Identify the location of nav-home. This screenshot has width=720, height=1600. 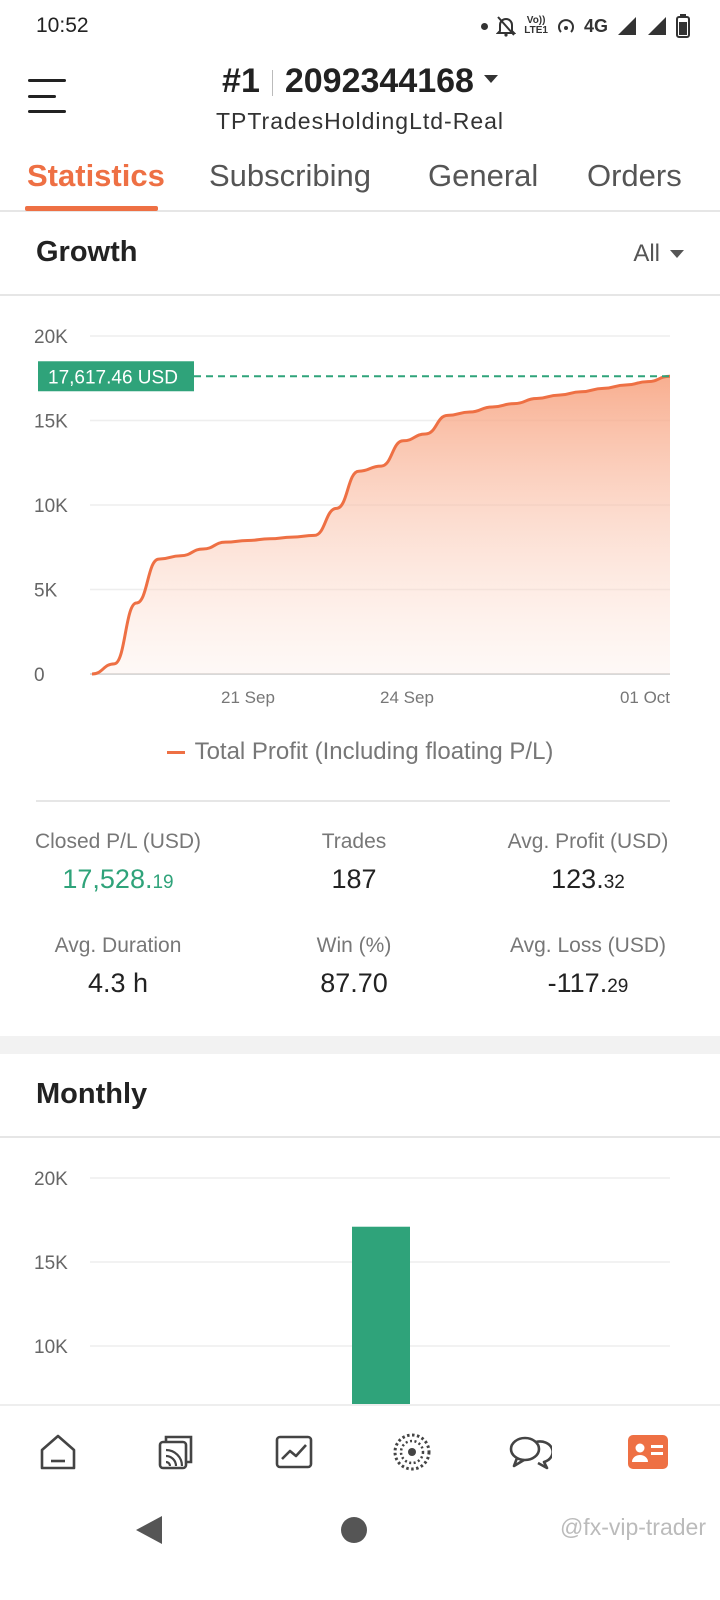
(58, 1452).